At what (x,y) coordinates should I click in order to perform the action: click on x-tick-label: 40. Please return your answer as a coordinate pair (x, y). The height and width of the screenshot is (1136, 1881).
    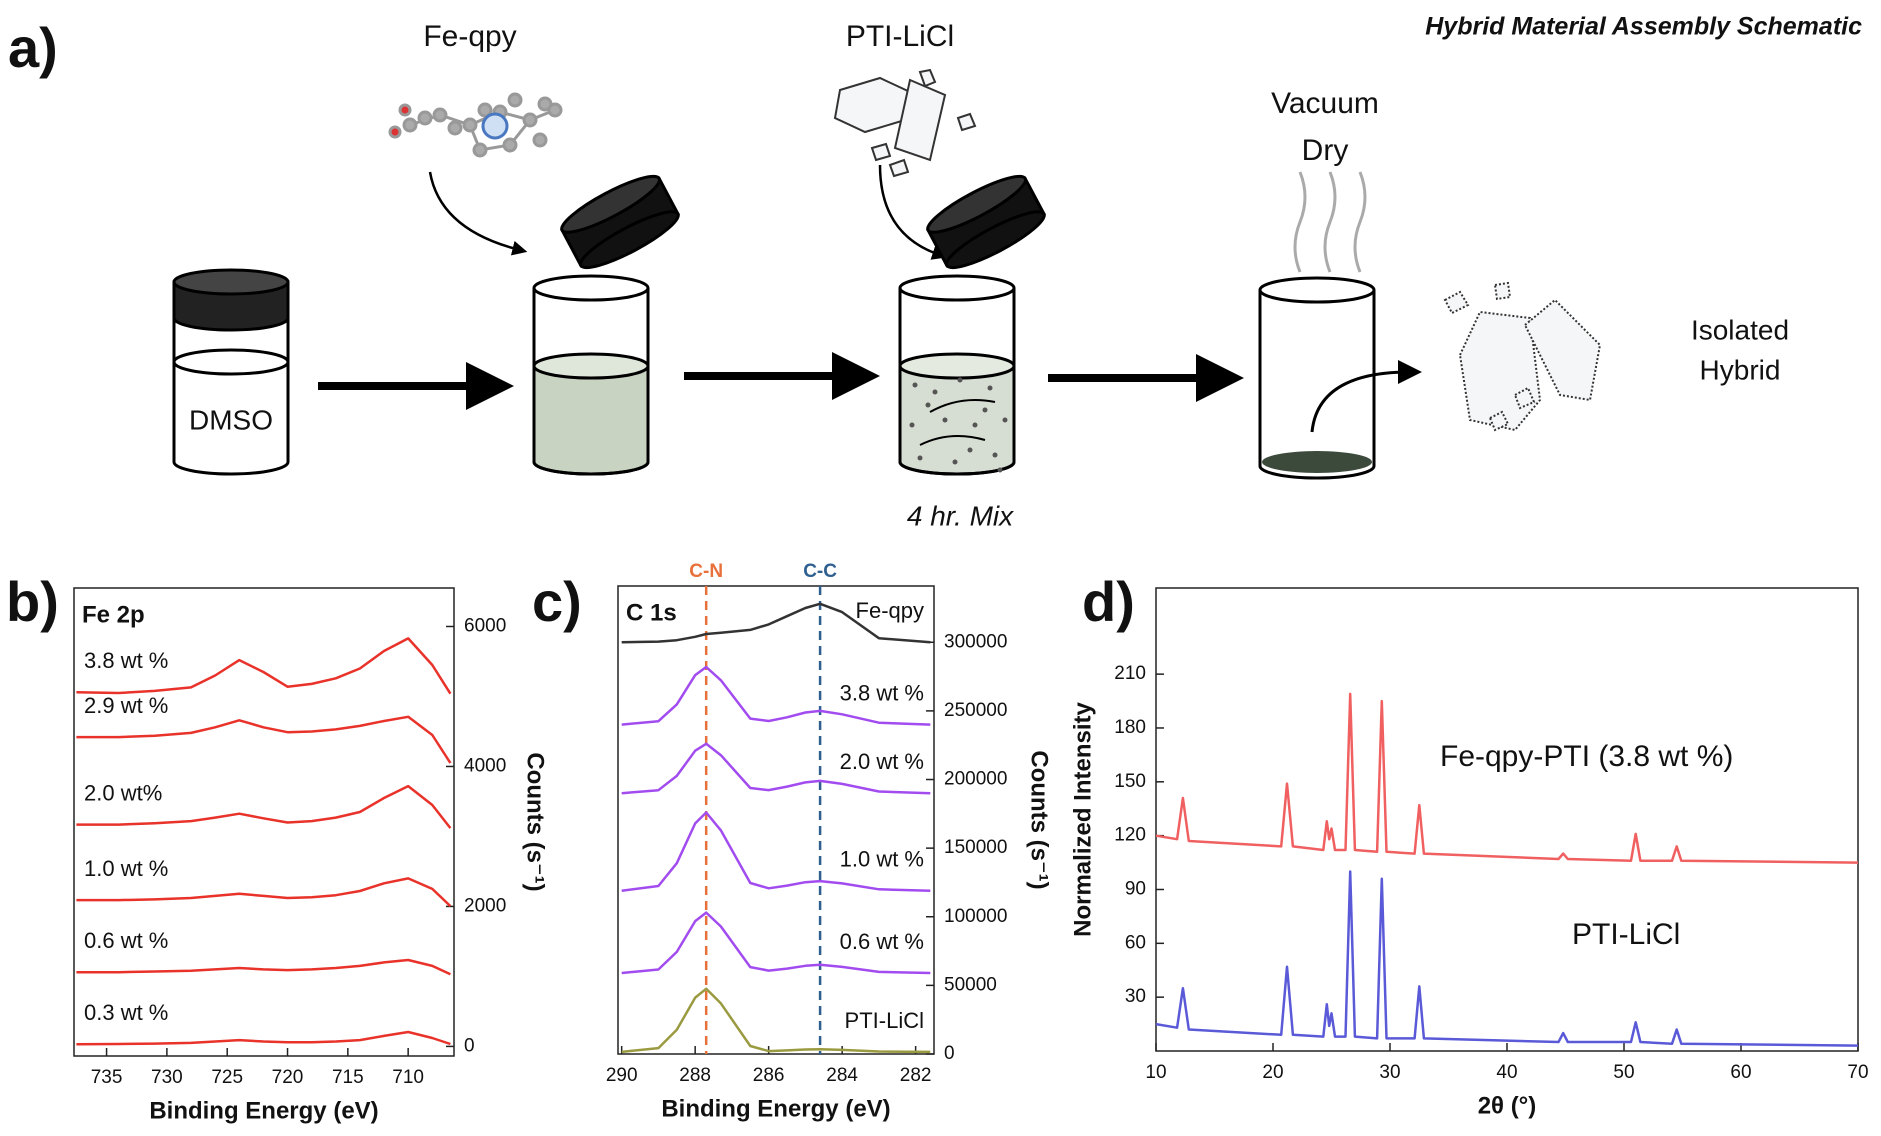
    Looking at the image, I should click on (1506, 1072).